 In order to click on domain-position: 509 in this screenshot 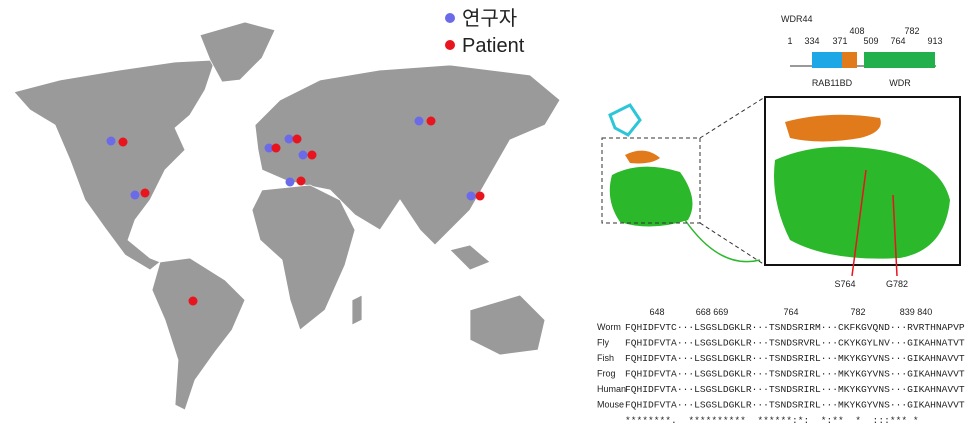, I will do `click(870, 41)`.